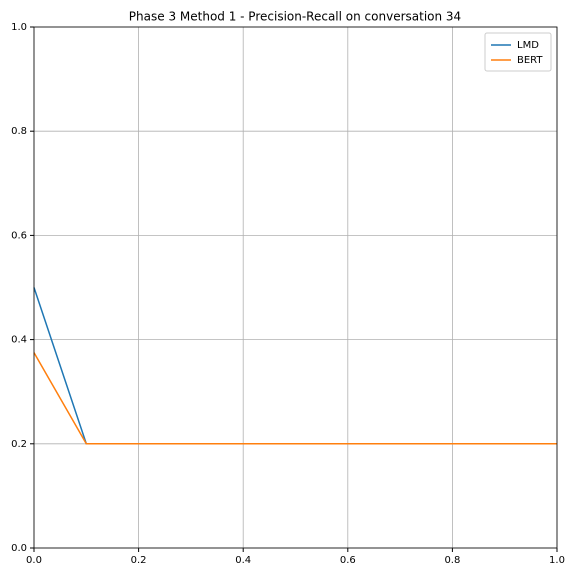 The image size is (576, 576). What do you see at coordinates (19, 131) in the screenshot?
I see `y-tick-label: 0.8` at bounding box center [19, 131].